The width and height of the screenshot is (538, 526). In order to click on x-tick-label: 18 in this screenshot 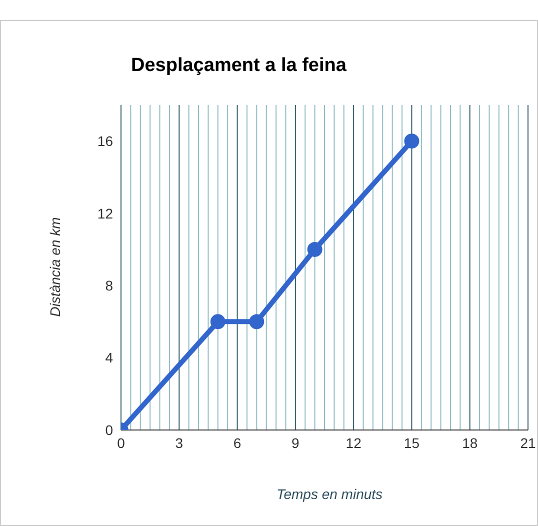, I will do `click(470, 442)`.